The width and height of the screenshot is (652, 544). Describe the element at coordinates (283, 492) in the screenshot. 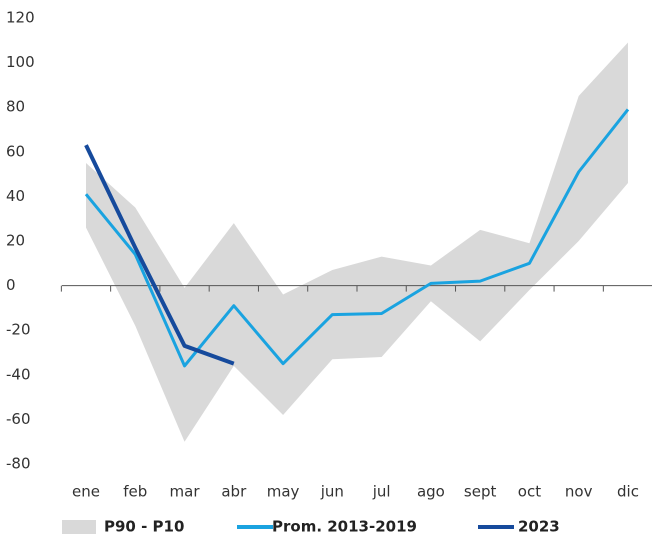

I see `x-tick-label: may` at that location.